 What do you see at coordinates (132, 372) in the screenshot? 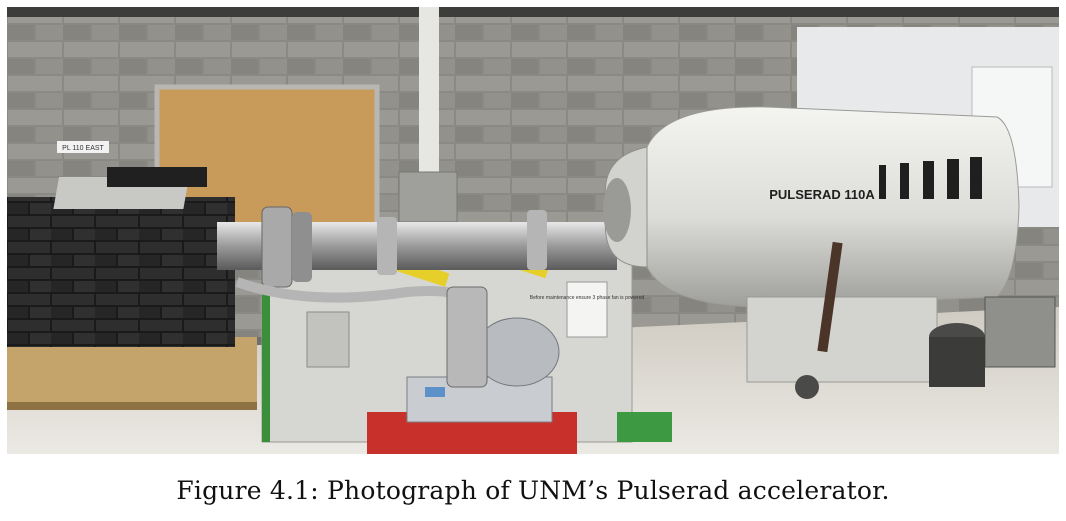
I see `wooden-table` at bounding box center [132, 372].